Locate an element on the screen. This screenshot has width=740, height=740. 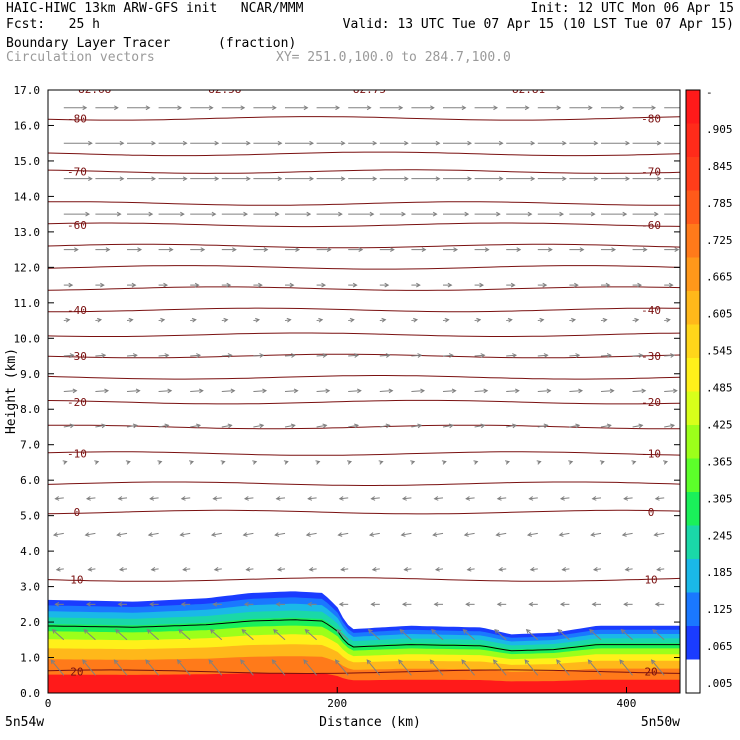
colorbar-label: .545 is located at coordinates (719, 351).